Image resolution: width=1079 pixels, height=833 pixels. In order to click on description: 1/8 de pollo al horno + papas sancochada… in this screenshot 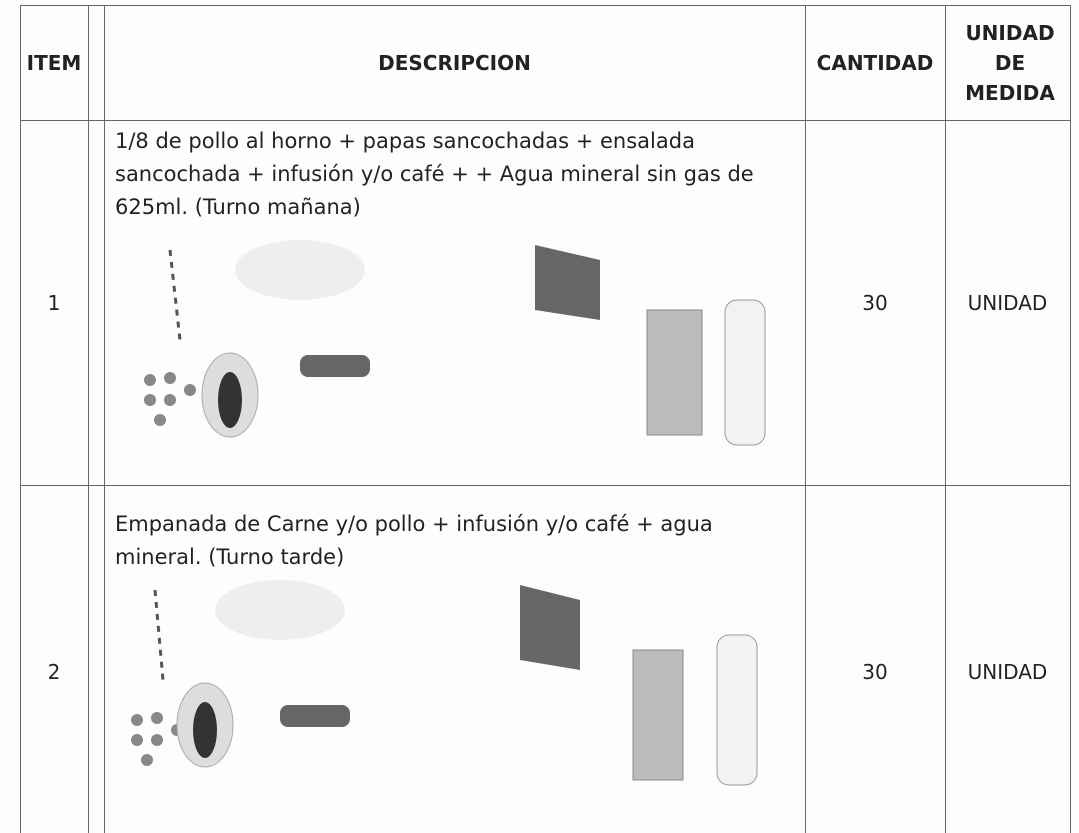, I will do `click(434, 174)`.